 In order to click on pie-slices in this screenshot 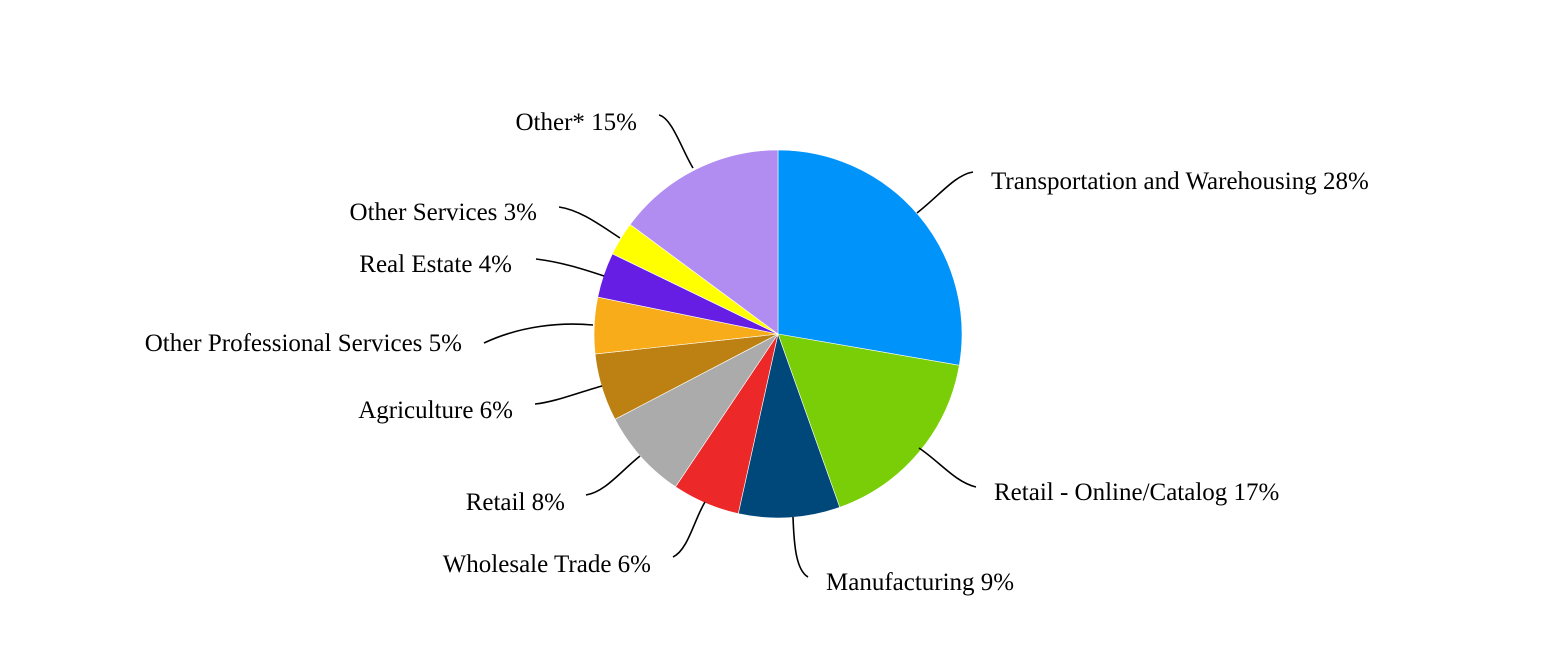, I will do `click(778, 334)`.